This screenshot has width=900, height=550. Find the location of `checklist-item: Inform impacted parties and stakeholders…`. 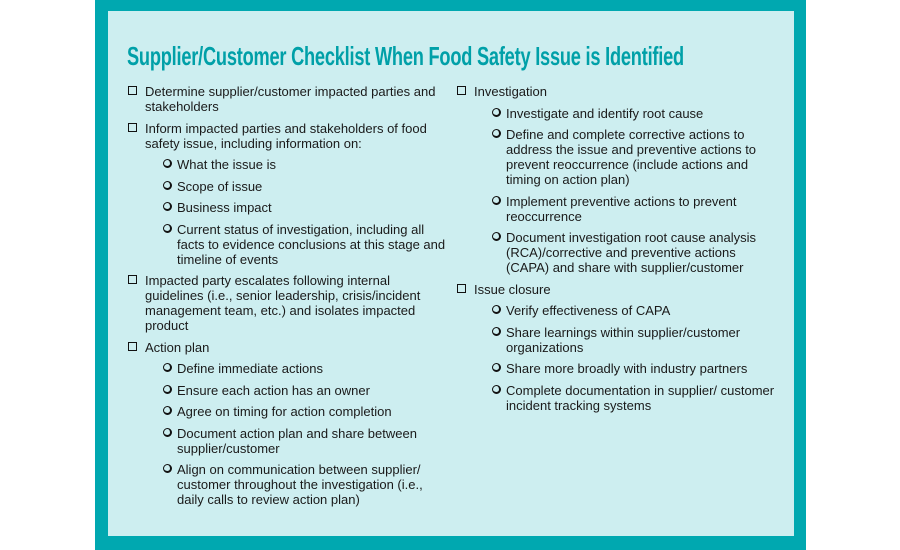

checklist-item: Inform impacted parties and stakeholders… is located at coordinates (287, 136).